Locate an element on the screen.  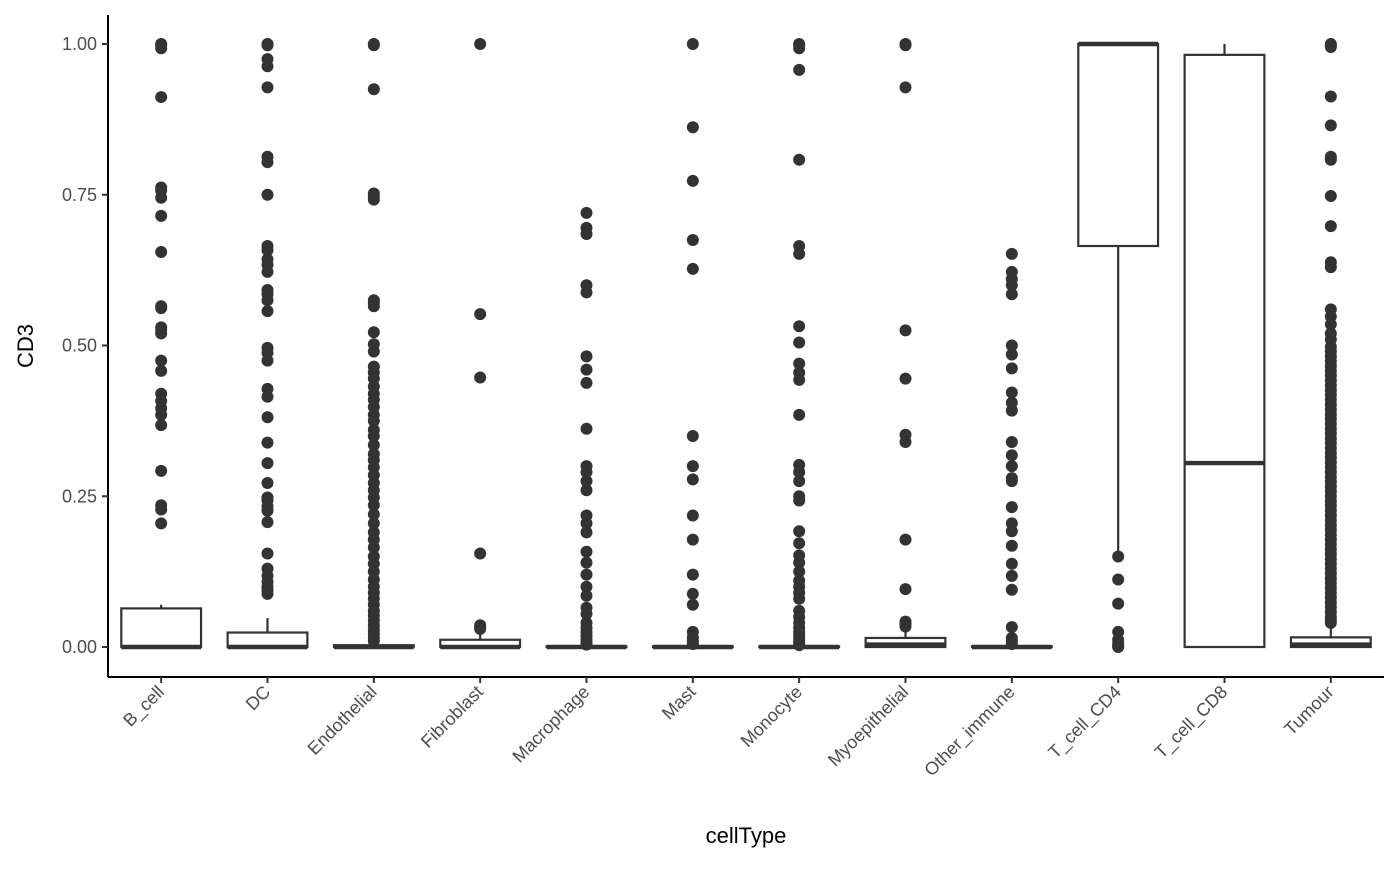
y-tick-label: 0.50 is located at coordinates (79, 346).